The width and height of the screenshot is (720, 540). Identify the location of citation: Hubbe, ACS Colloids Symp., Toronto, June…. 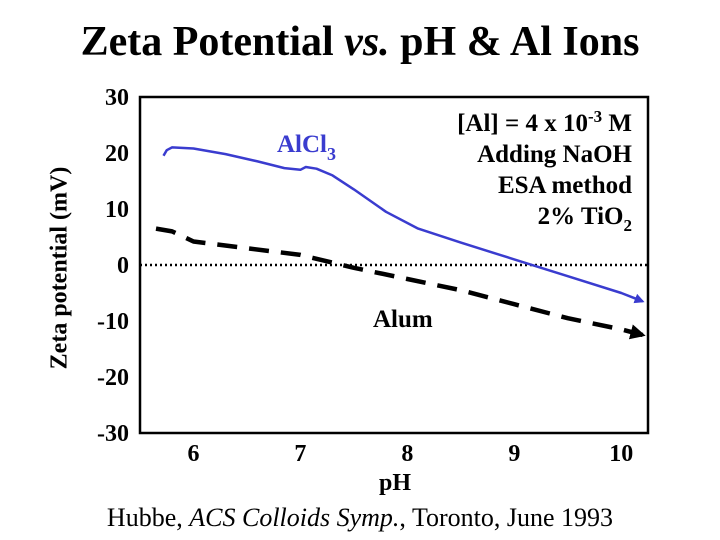
(360, 517).